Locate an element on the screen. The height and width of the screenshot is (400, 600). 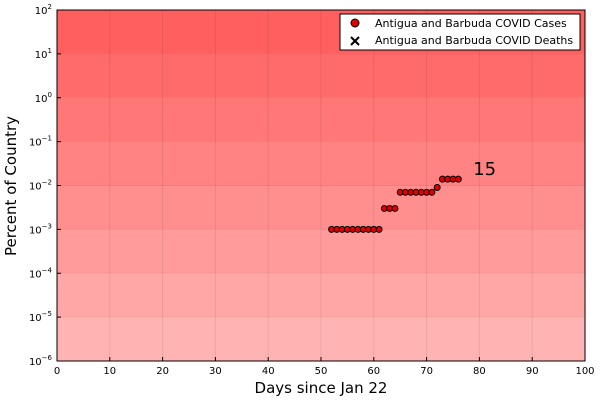
x-axis-ticks: 0 10 20 30 40 50 60 70 80 90 100 is located at coordinates (324, 367).